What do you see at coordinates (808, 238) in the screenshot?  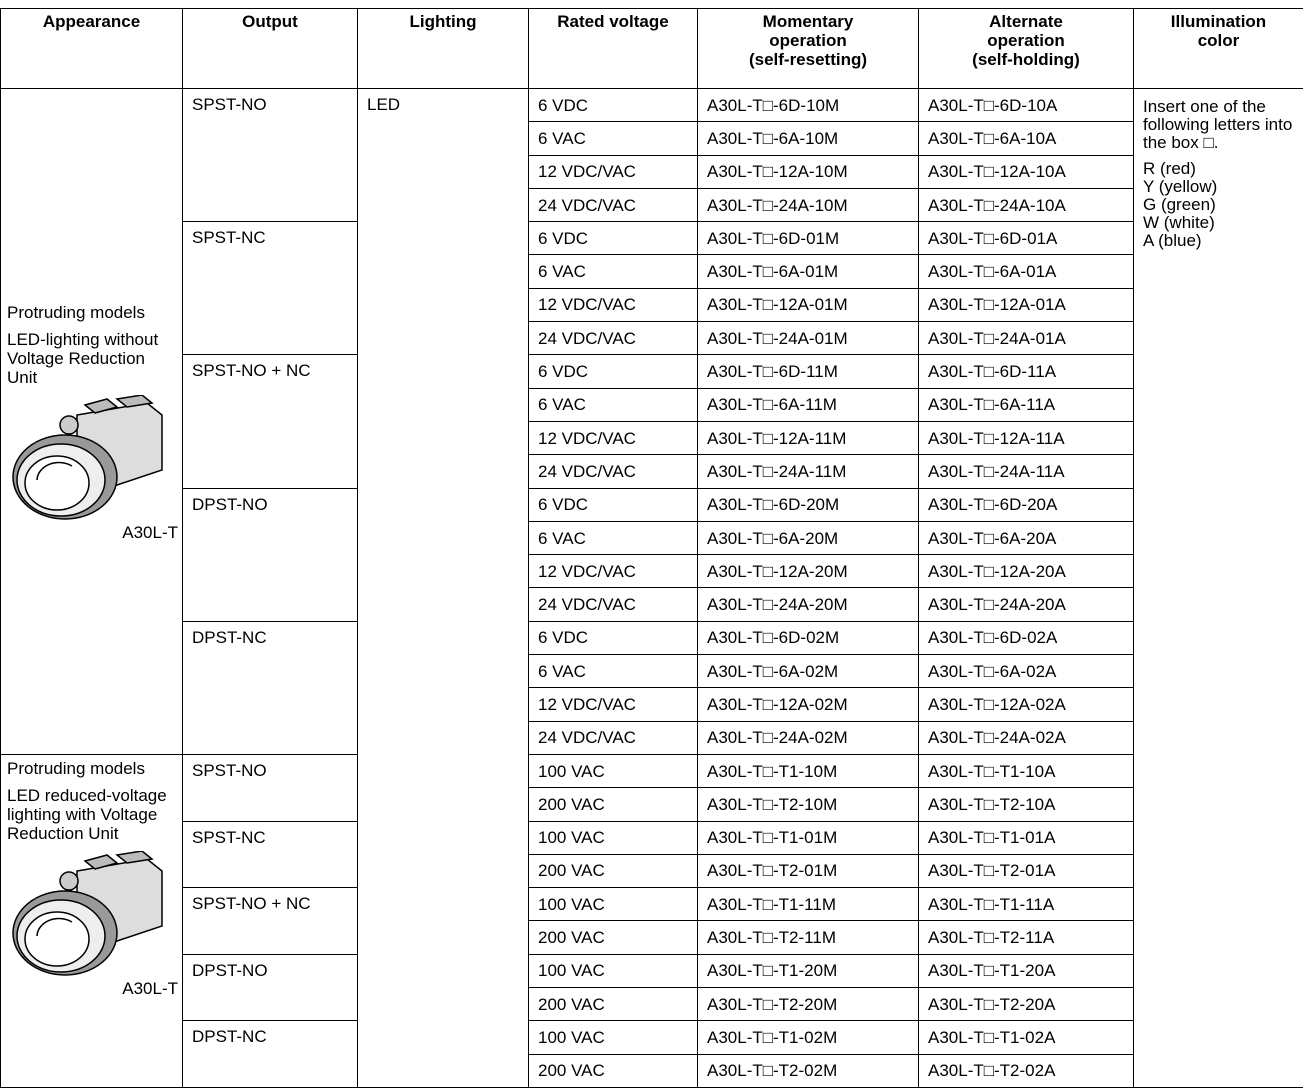 I see `momentary-cell: A30L-T□-6D-01M` at bounding box center [808, 238].